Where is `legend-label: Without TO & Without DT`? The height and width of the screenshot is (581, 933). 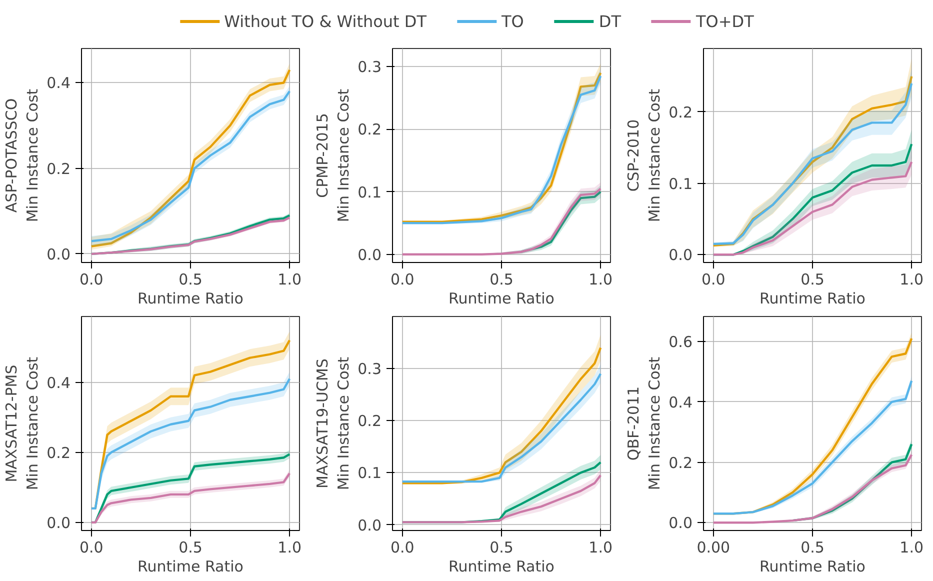
legend-label: Without TO & Without DT is located at coordinates (325, 21).